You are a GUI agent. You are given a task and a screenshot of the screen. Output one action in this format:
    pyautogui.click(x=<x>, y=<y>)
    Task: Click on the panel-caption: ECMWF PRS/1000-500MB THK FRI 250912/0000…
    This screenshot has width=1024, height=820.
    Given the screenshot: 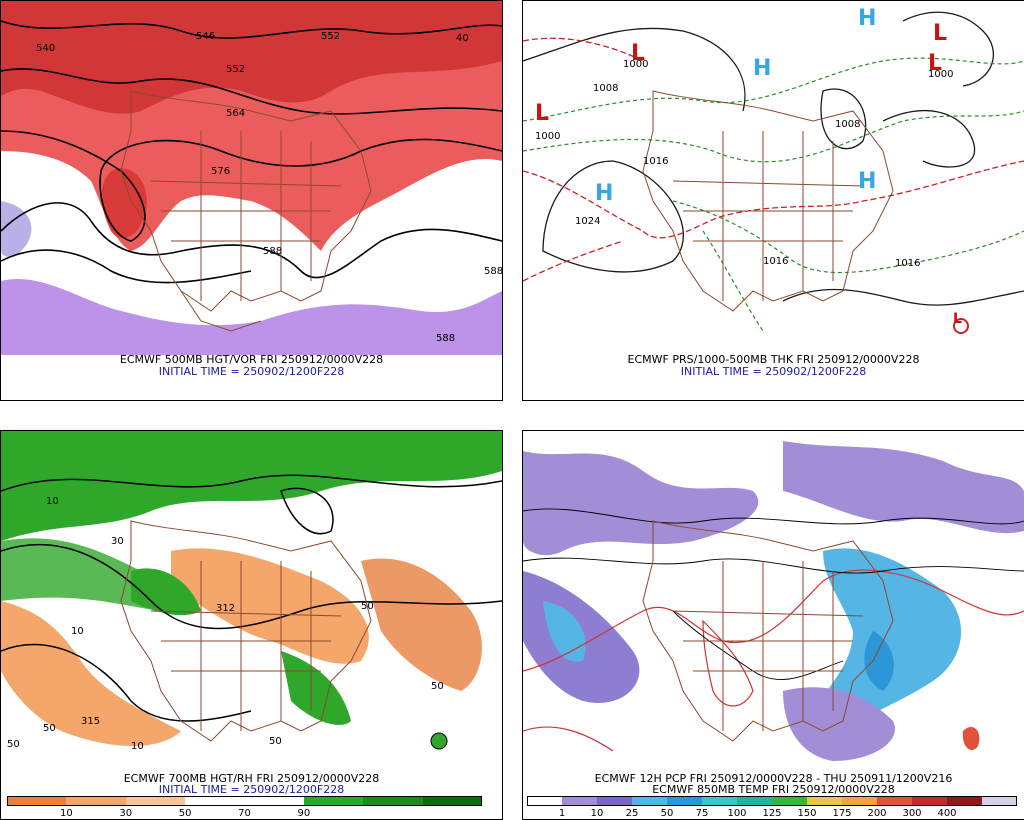 What is the action you would take?
    pyautogui.click(x=773, y=359)
    